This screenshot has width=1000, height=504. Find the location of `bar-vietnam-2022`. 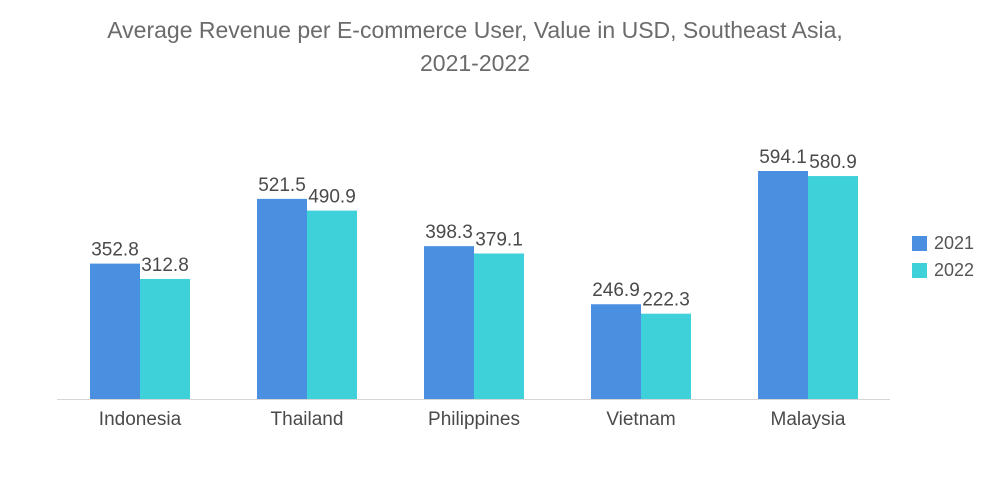

bar-vietnam-2022 is located at coordinates (666, 356).